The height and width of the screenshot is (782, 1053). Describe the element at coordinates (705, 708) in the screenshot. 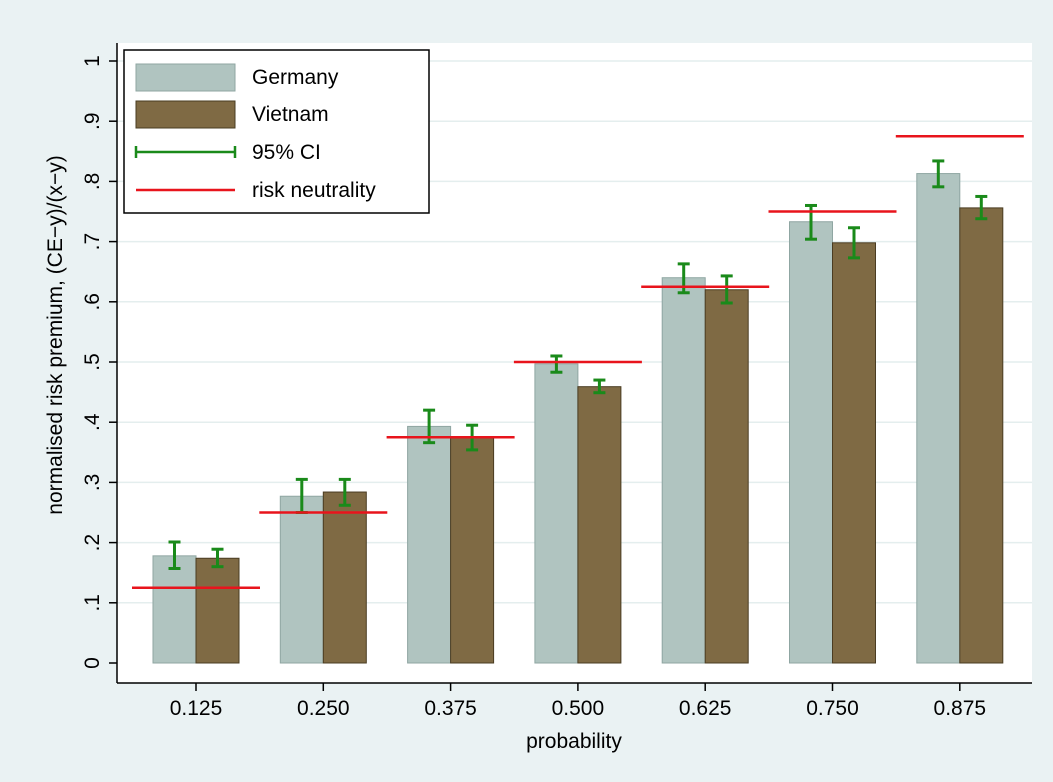

I see `x-tick-label: 0.625` at that location.